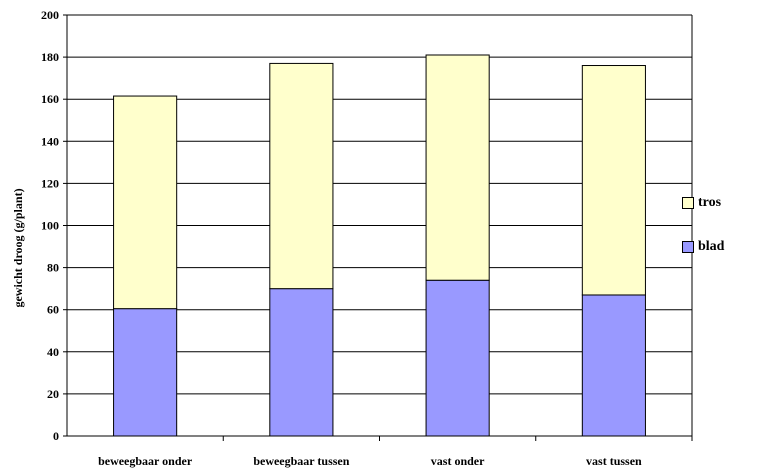 The height and width of the screenshot is (473, 768). Describe the element at coordinates (711, 246) in the screenshot. I see `legend-label-blad: blad` at that location.